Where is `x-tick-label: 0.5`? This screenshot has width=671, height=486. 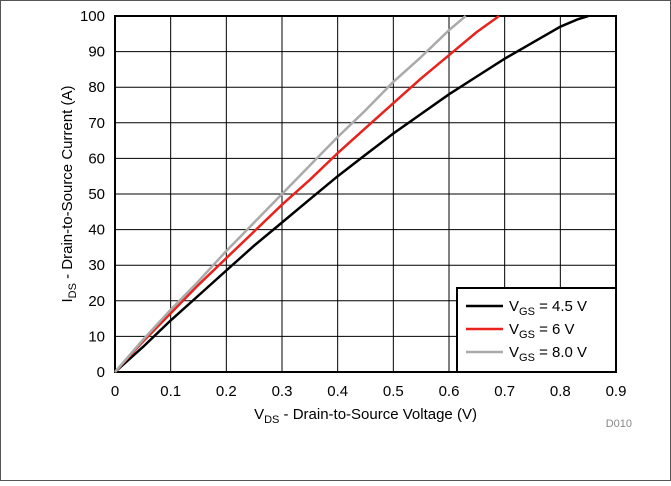 x-tick-label: 0.5 is located at coordinates (393, 391).